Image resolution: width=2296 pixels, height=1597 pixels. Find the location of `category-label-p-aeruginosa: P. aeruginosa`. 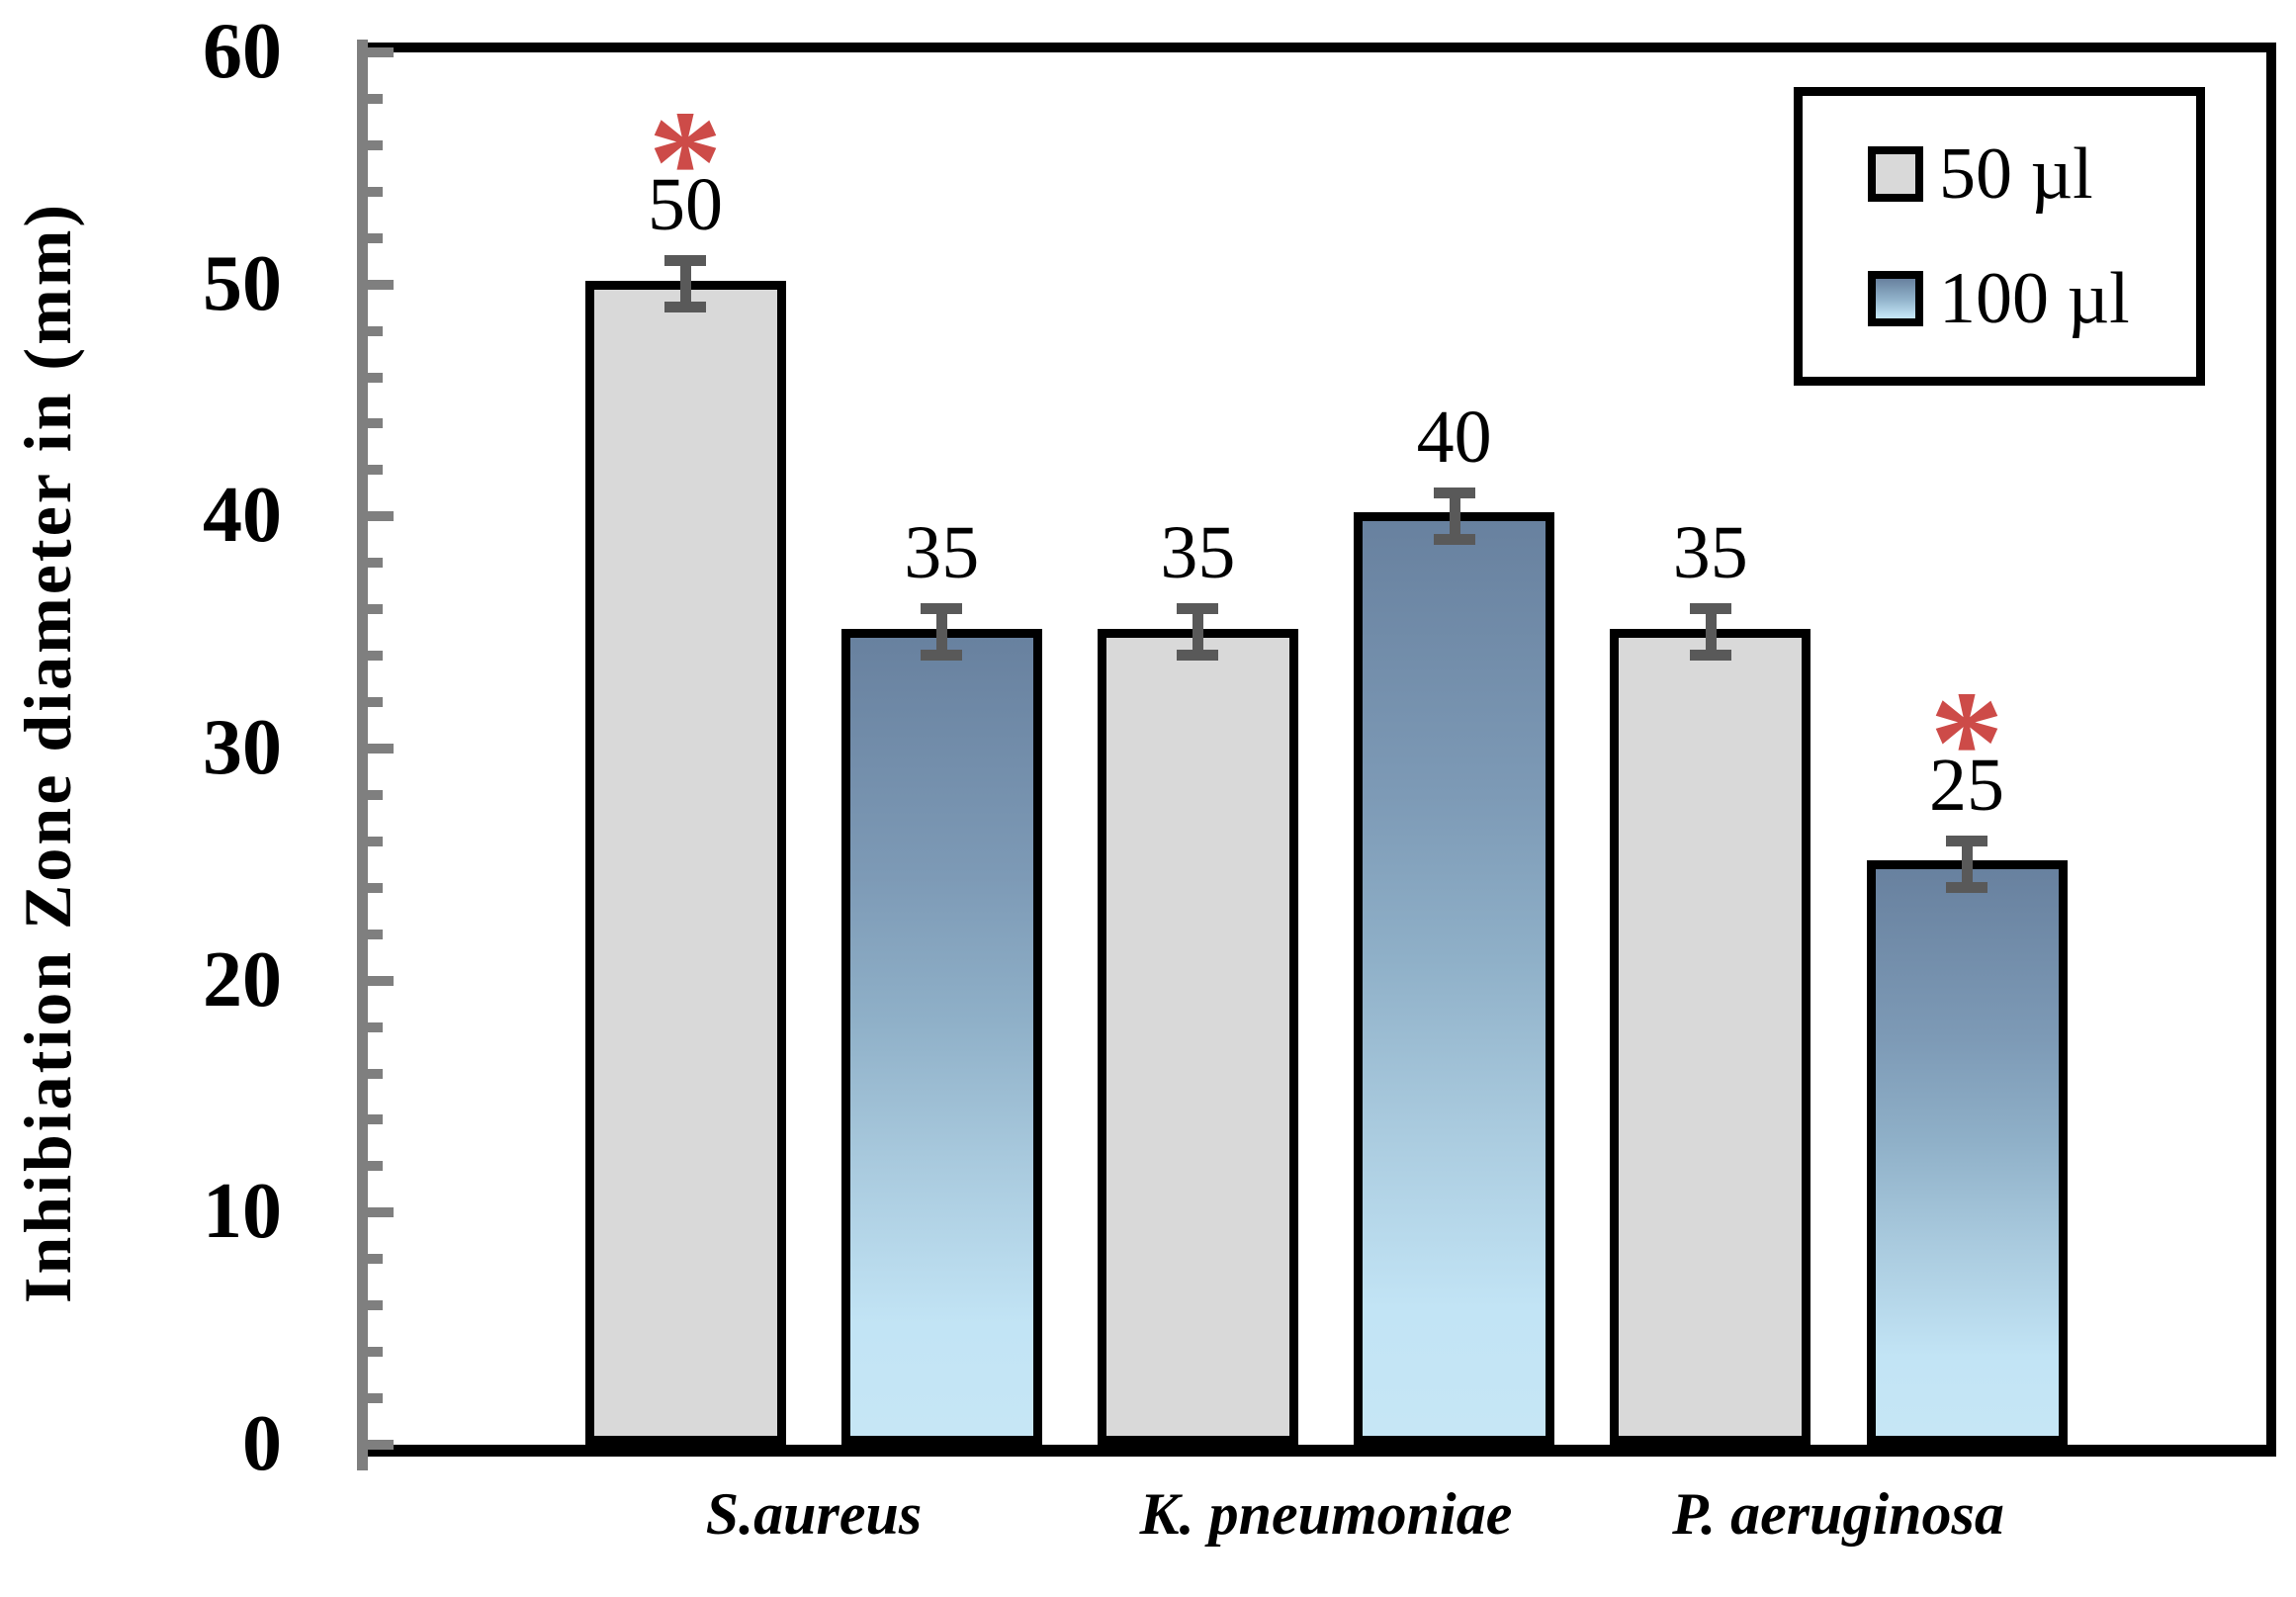

category-label-p-aeruginosa: P. aeruginosa is located at coordinates (1838, 1514).